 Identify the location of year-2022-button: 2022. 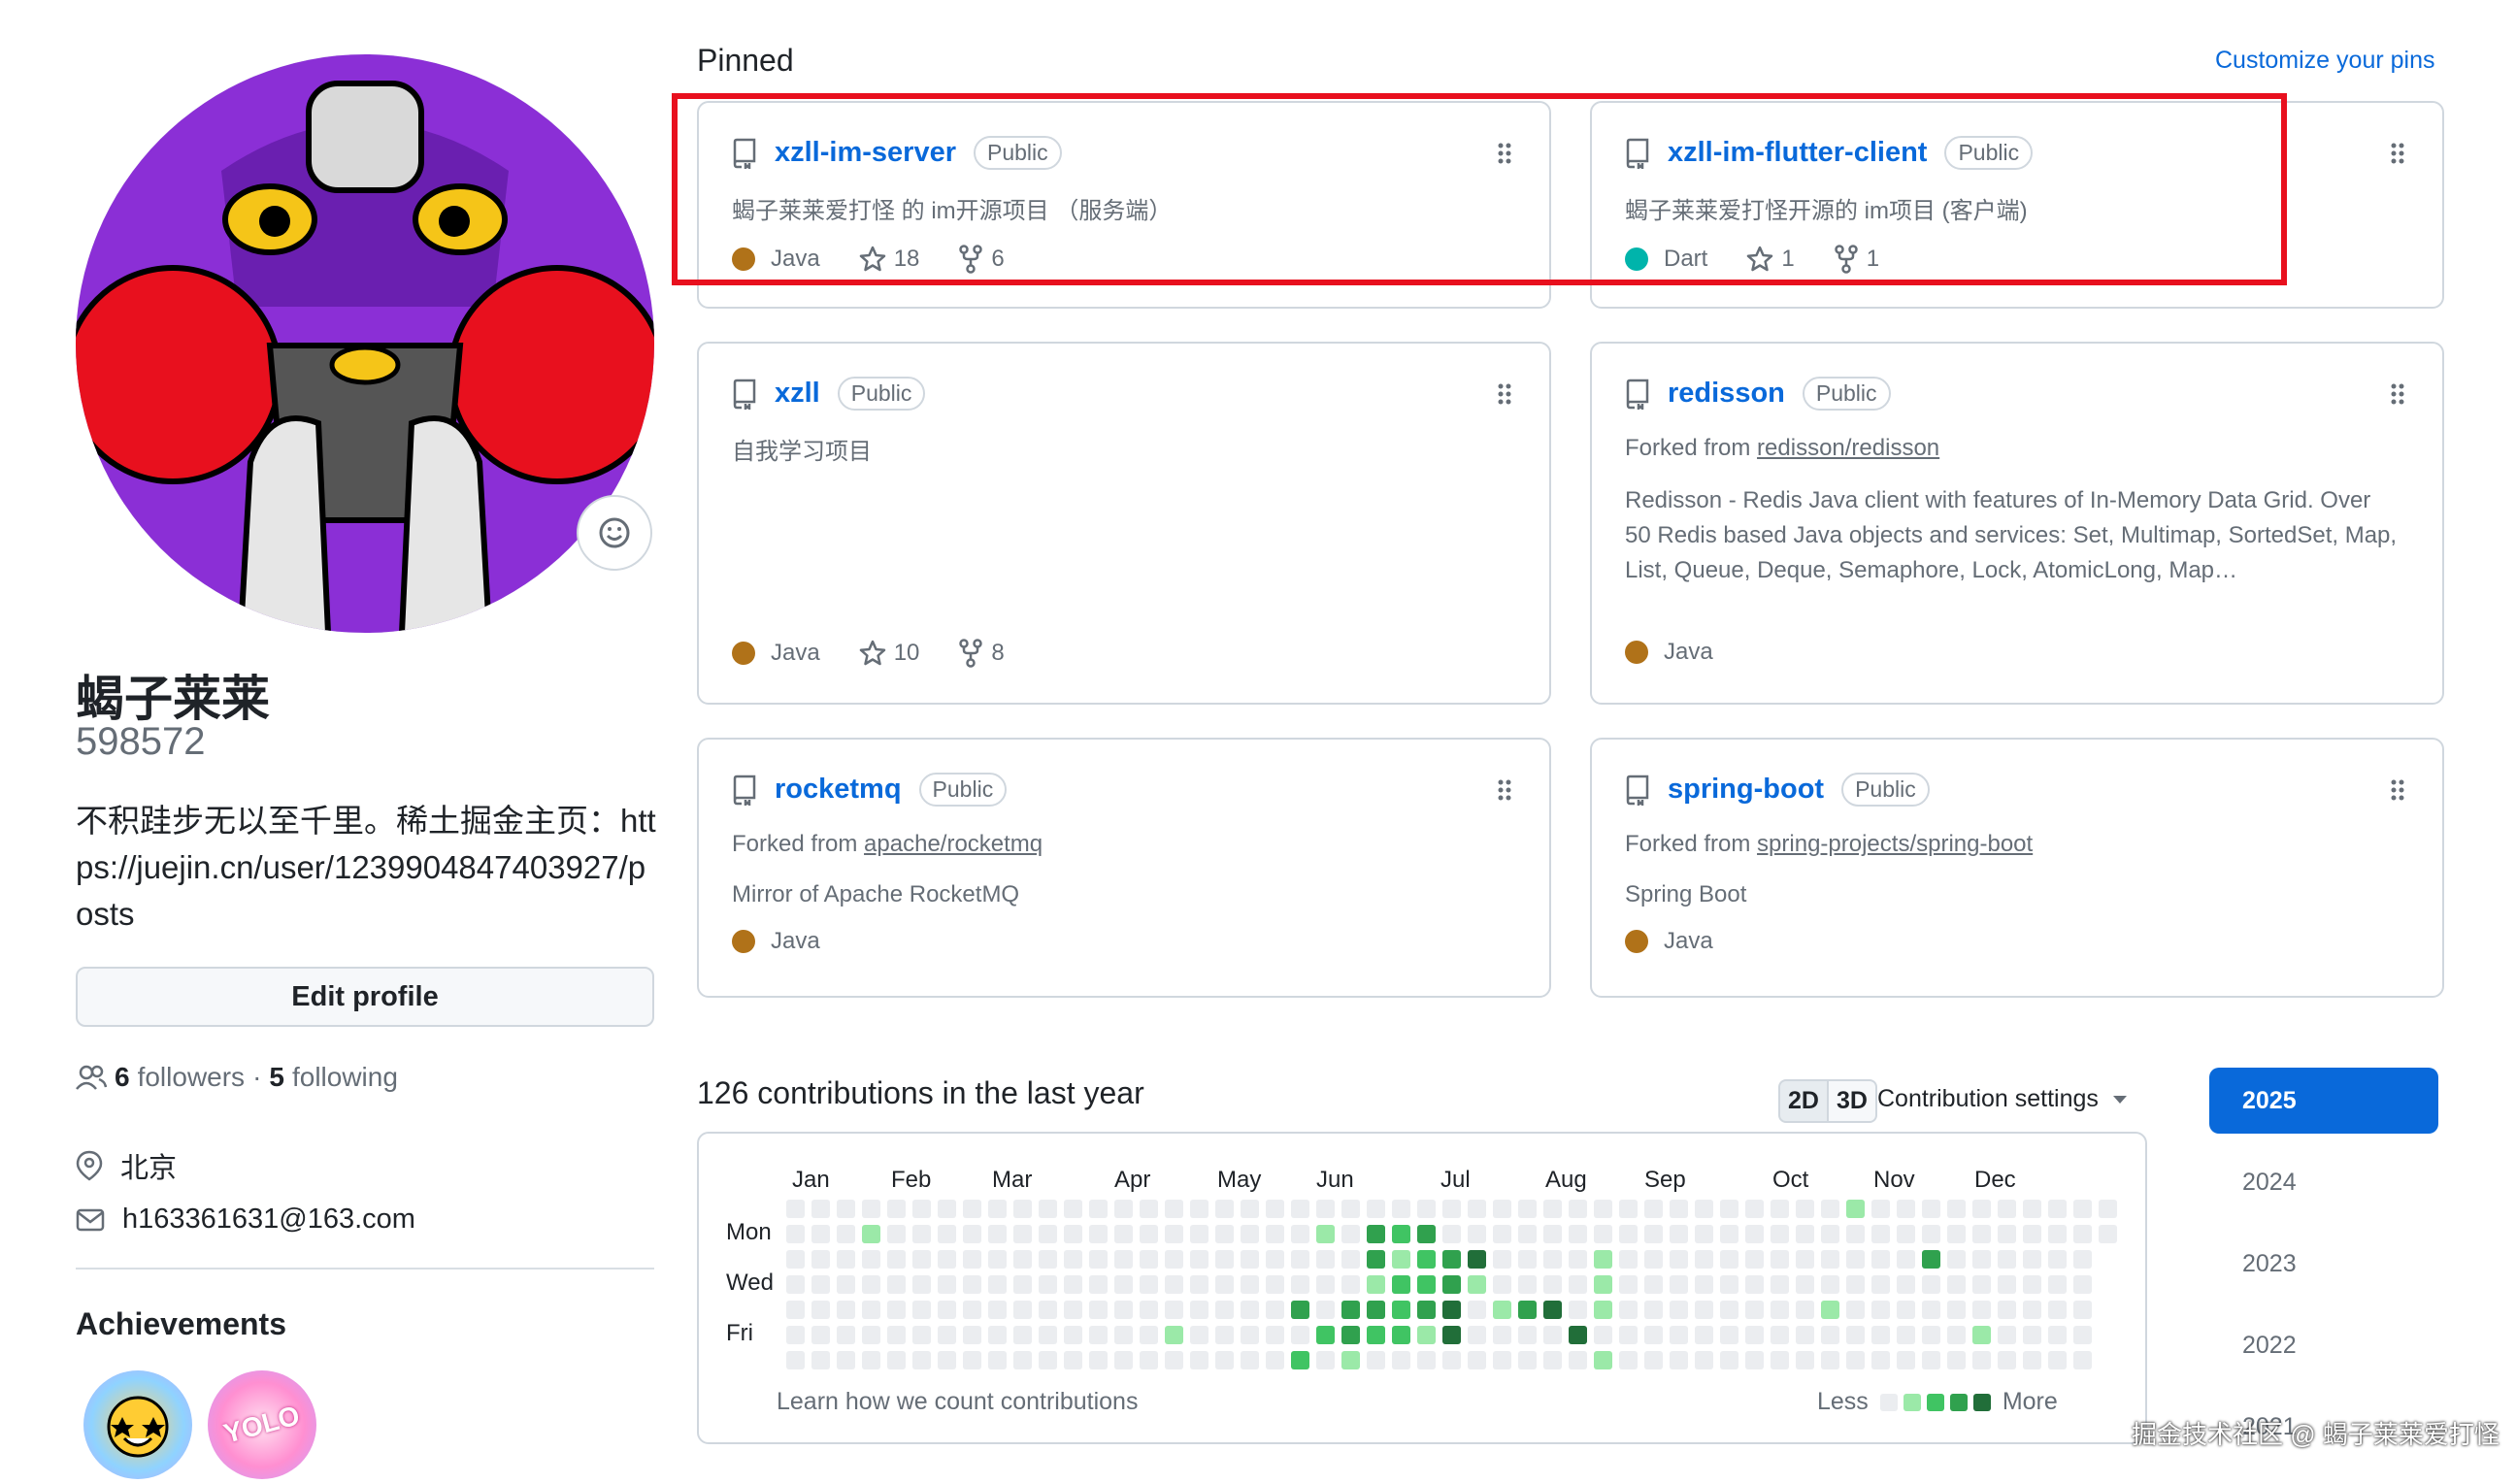
(2269, 1345).